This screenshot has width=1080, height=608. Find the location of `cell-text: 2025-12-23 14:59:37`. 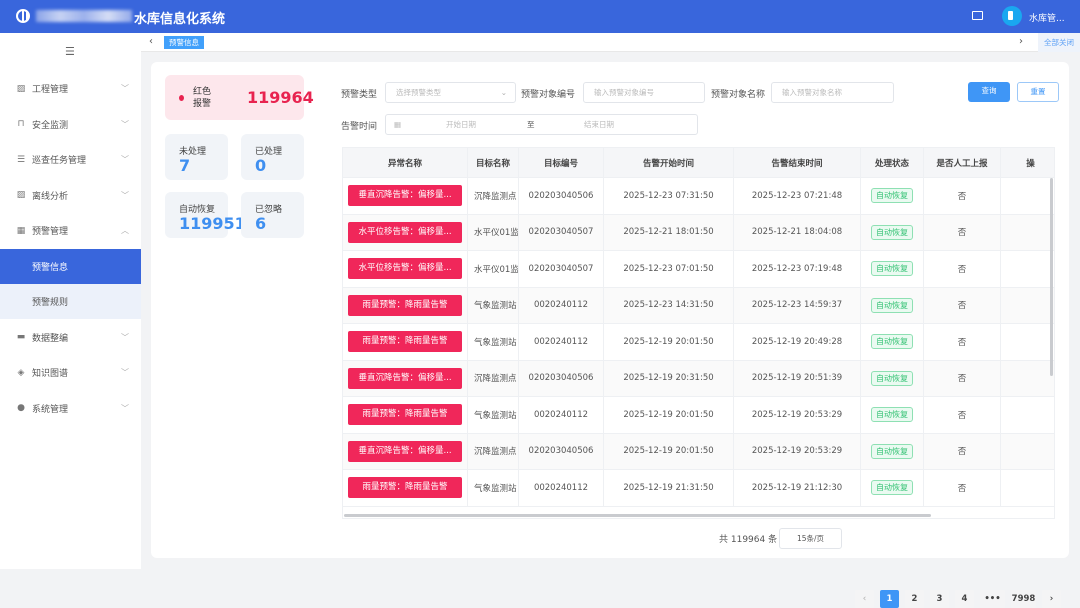

cell-text: 2025-12-23 14:59:37 is located at coordinates (797, 305).